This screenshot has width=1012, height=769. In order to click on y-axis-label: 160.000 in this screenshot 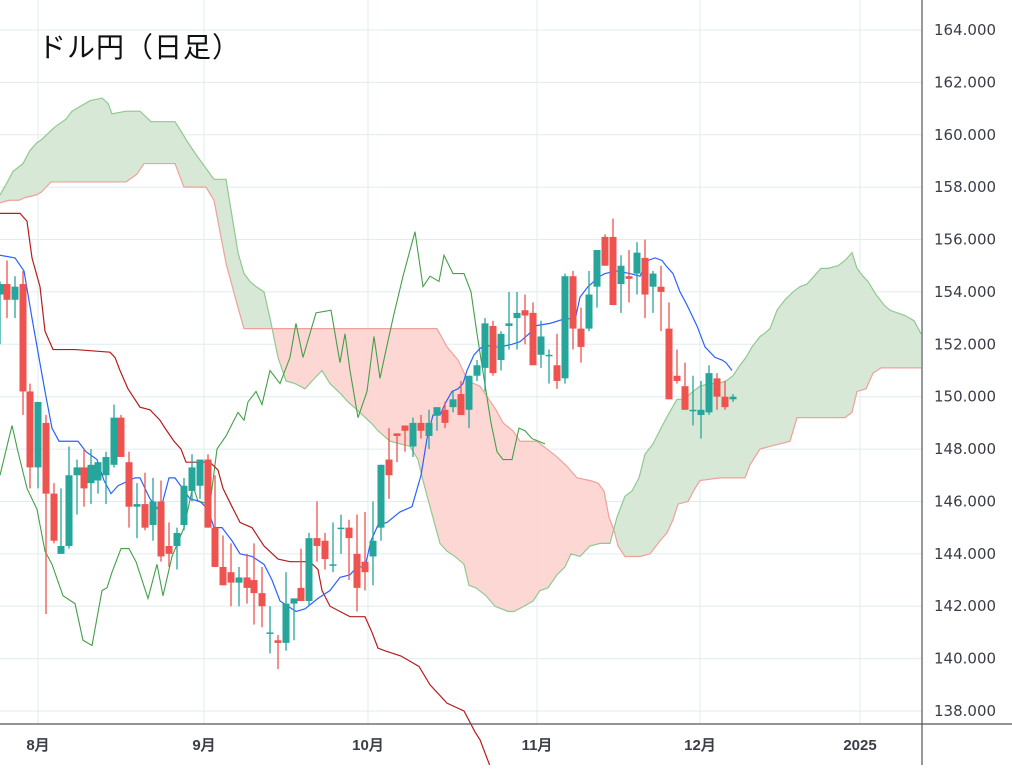, I will do `click(965, 135)`.